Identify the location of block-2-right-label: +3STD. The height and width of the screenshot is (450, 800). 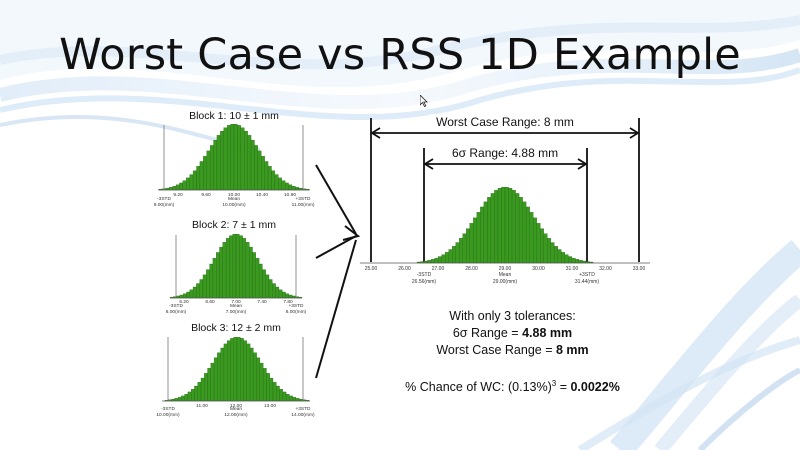
(296, 306).